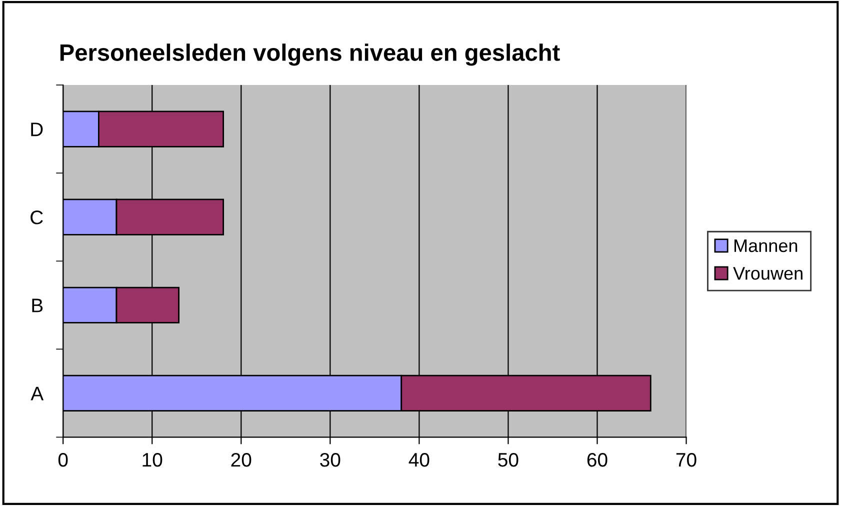  I want to click on legend-label: Vrouwen, so click(767, 273).